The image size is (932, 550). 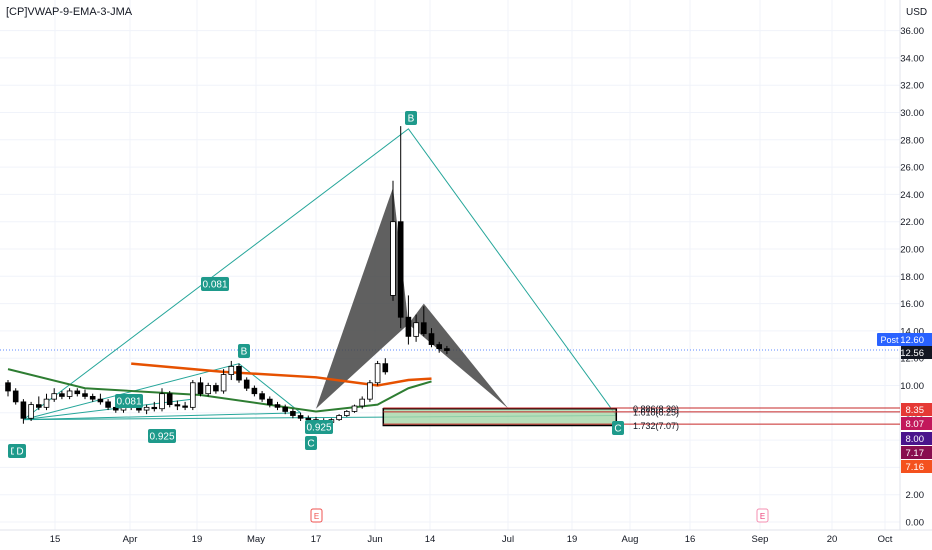 What do you see at coordinates (281, 374) in the screenshot?
I see `jma-line` at bounding box center [281, 374].